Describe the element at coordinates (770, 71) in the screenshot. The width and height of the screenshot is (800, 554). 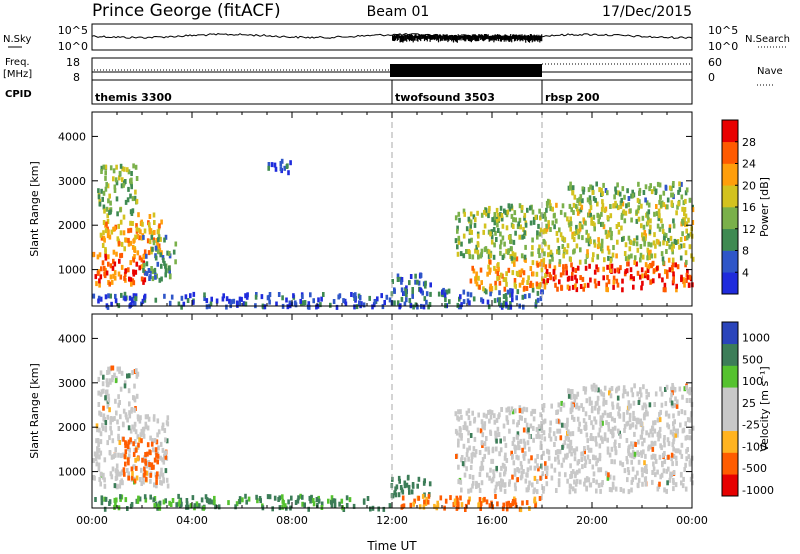
I see `nave-label: Nave` at that location.